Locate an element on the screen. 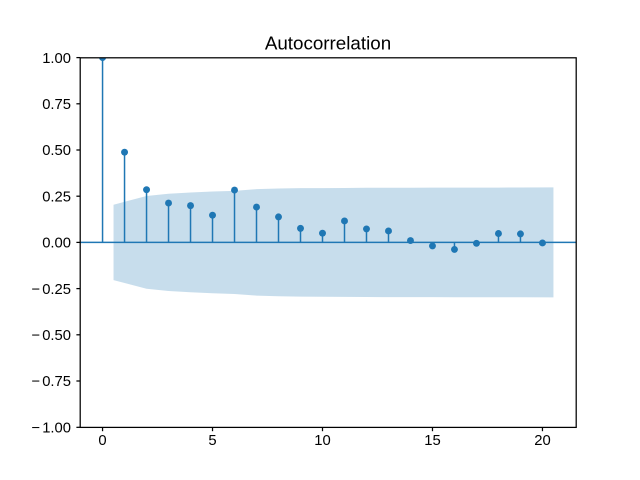 Image resolution: width=640 pixels, height=480 pixels. svg-text: −0.25 is located at coordinates (51, 290).